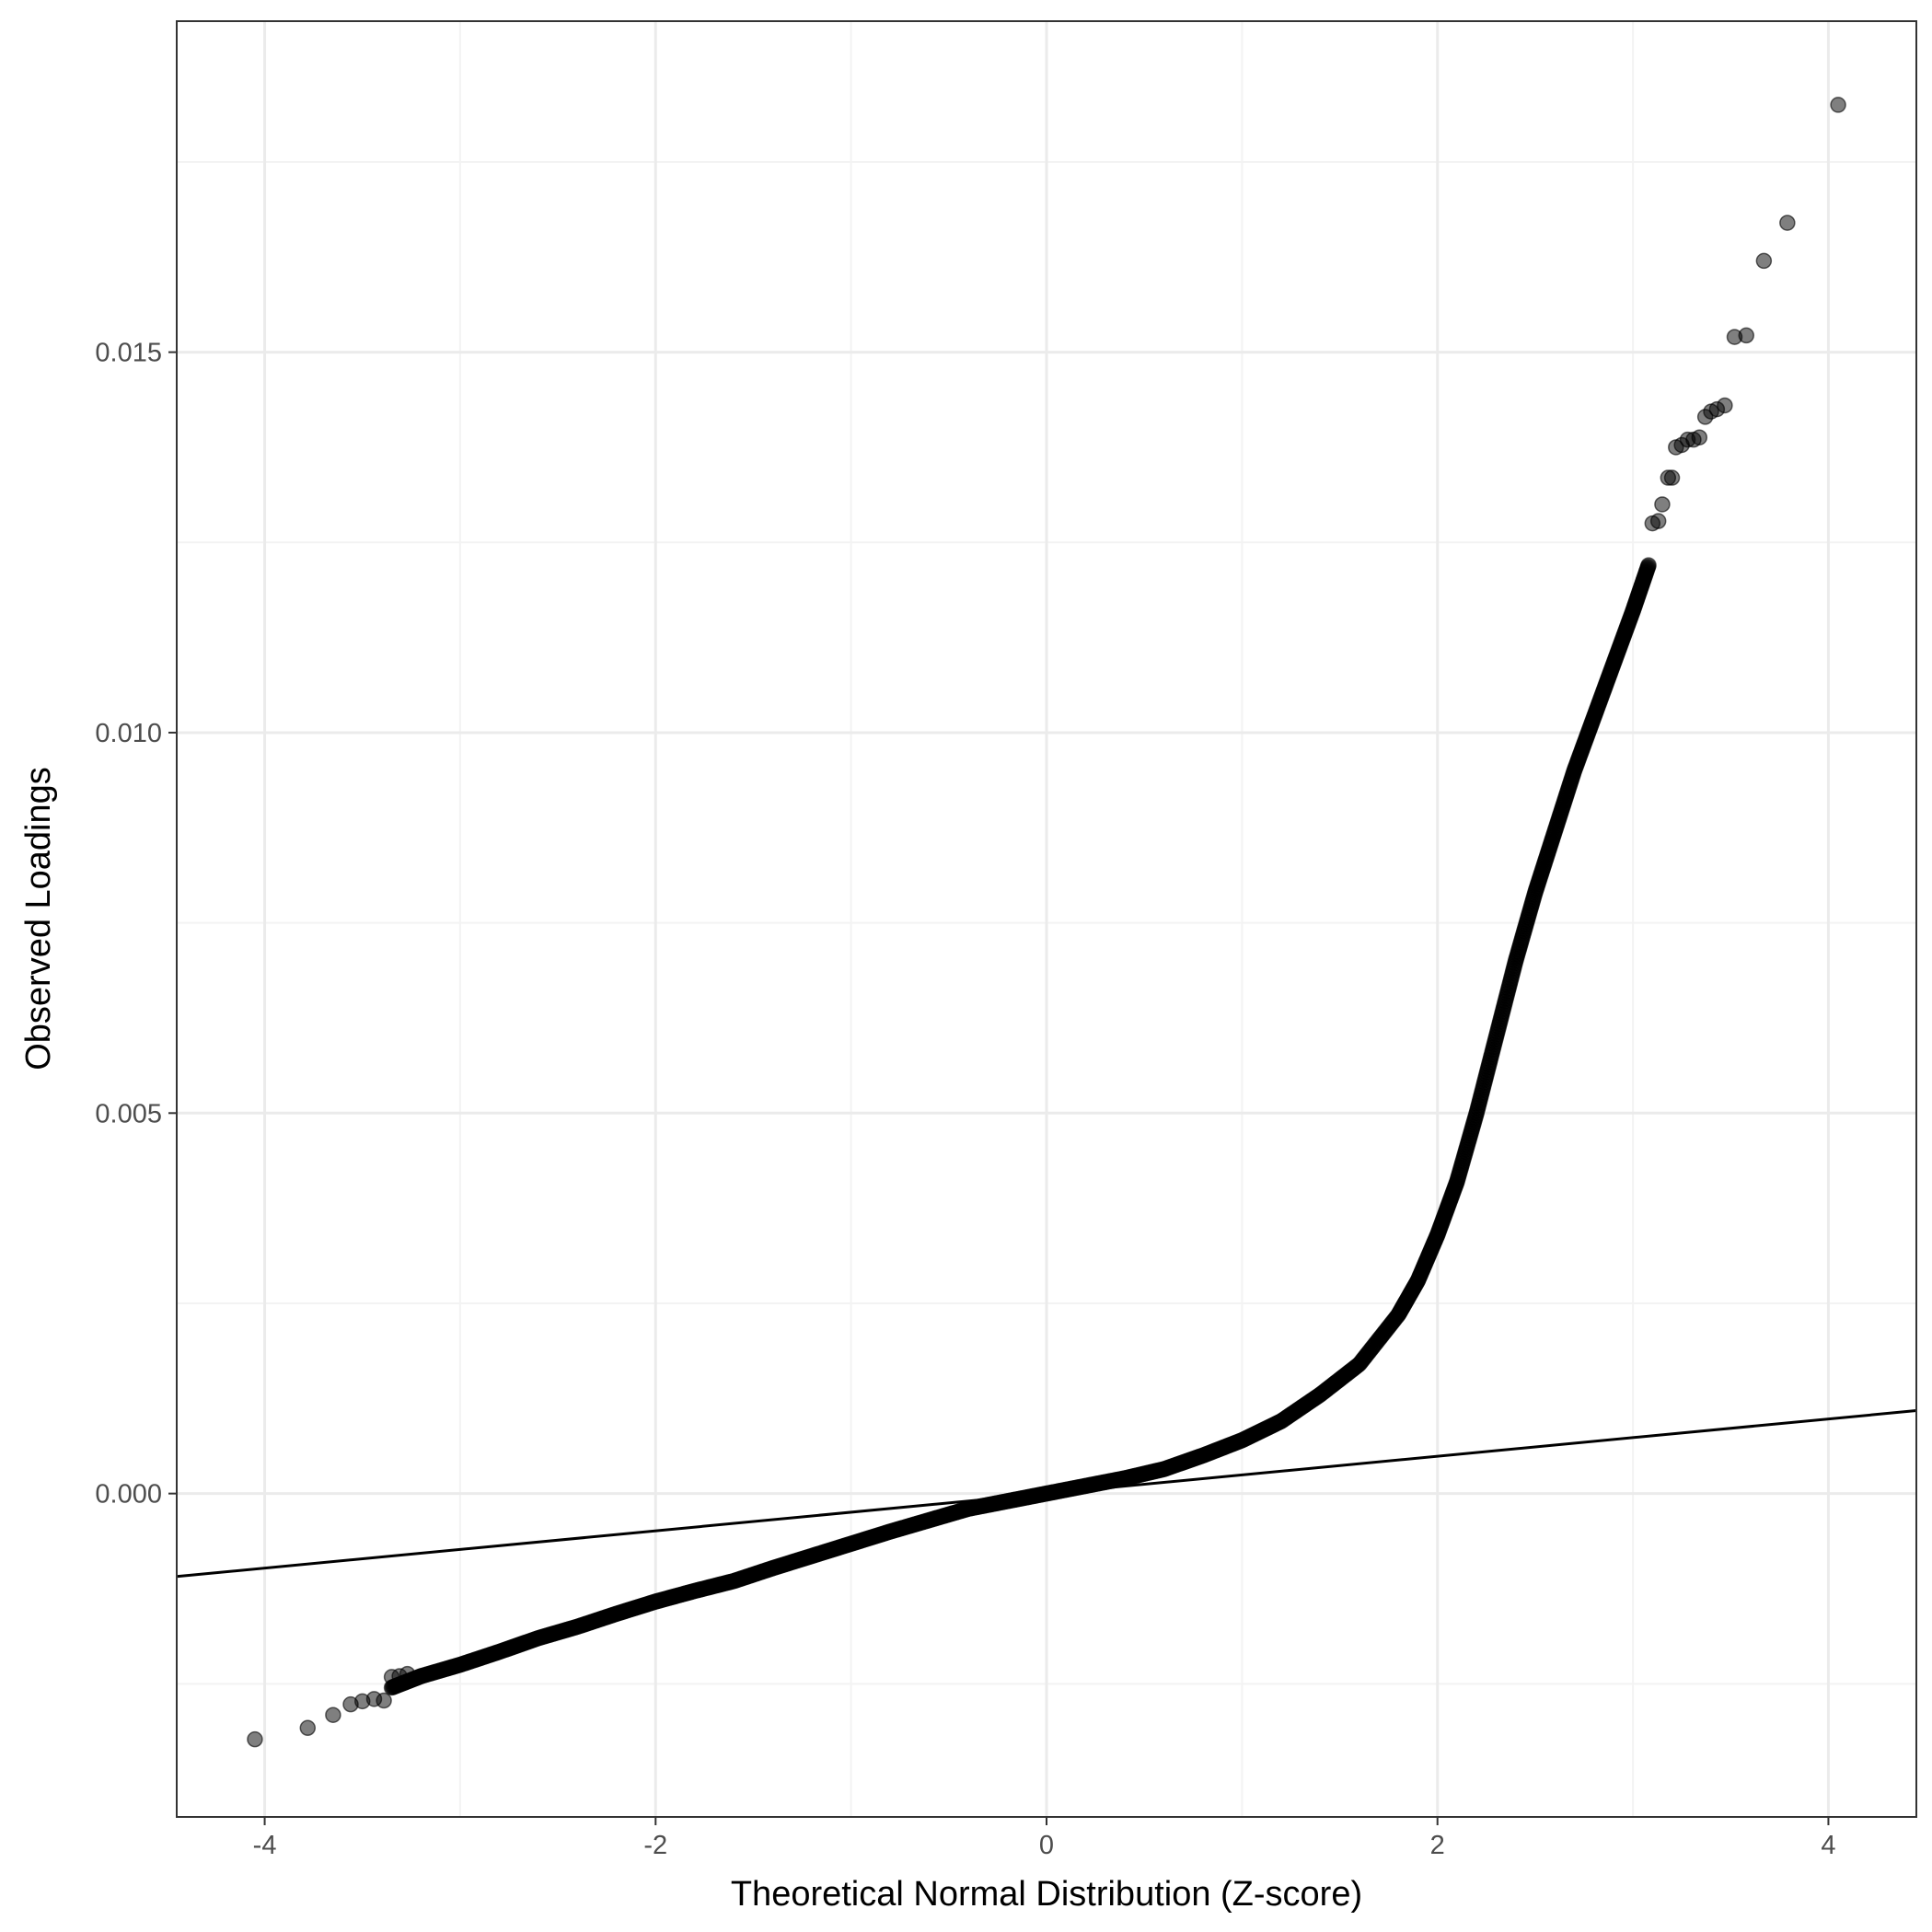 The width and height of the screenshot is (1932, 1932). Describe the element at coordinates (129, 353) in the screenshot. I see `y-tick-label: 0.015` at that location.